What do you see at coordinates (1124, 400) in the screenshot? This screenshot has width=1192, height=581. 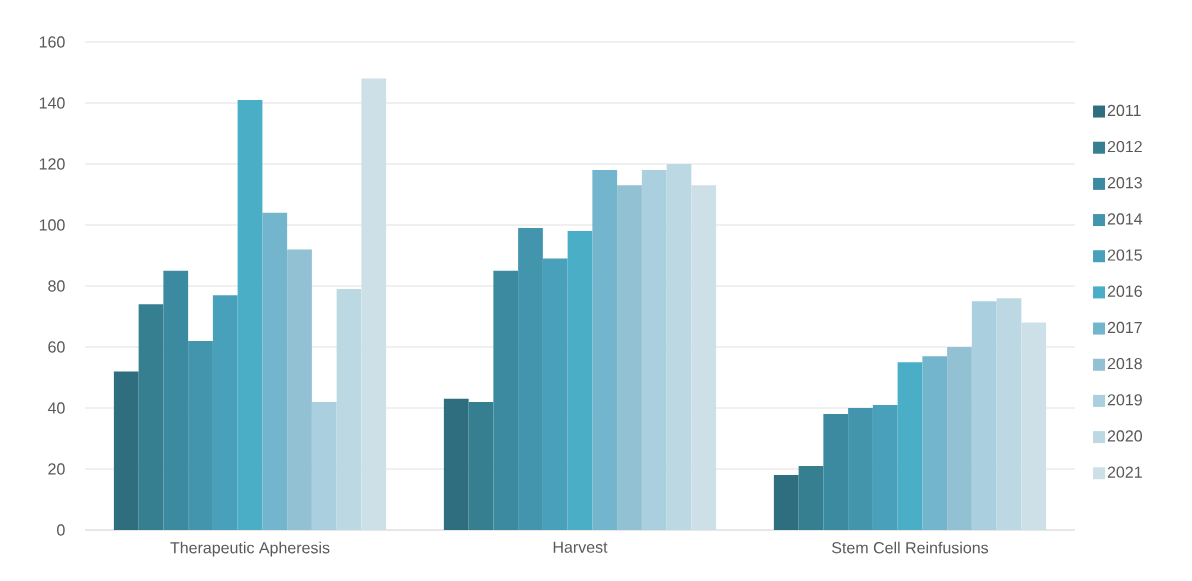 I see `legend-label: 2019` at bounding box center [1124, 400].